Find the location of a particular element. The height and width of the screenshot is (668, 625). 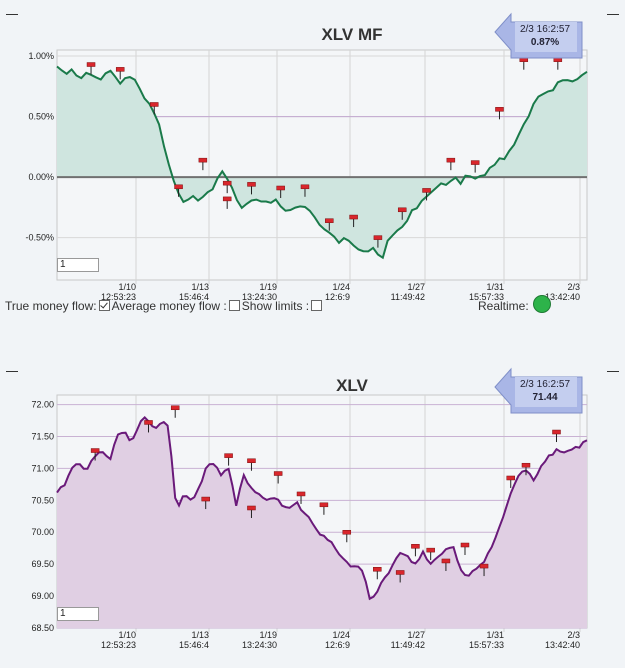

collapse-dash-left is located at coordinates (12, 14).